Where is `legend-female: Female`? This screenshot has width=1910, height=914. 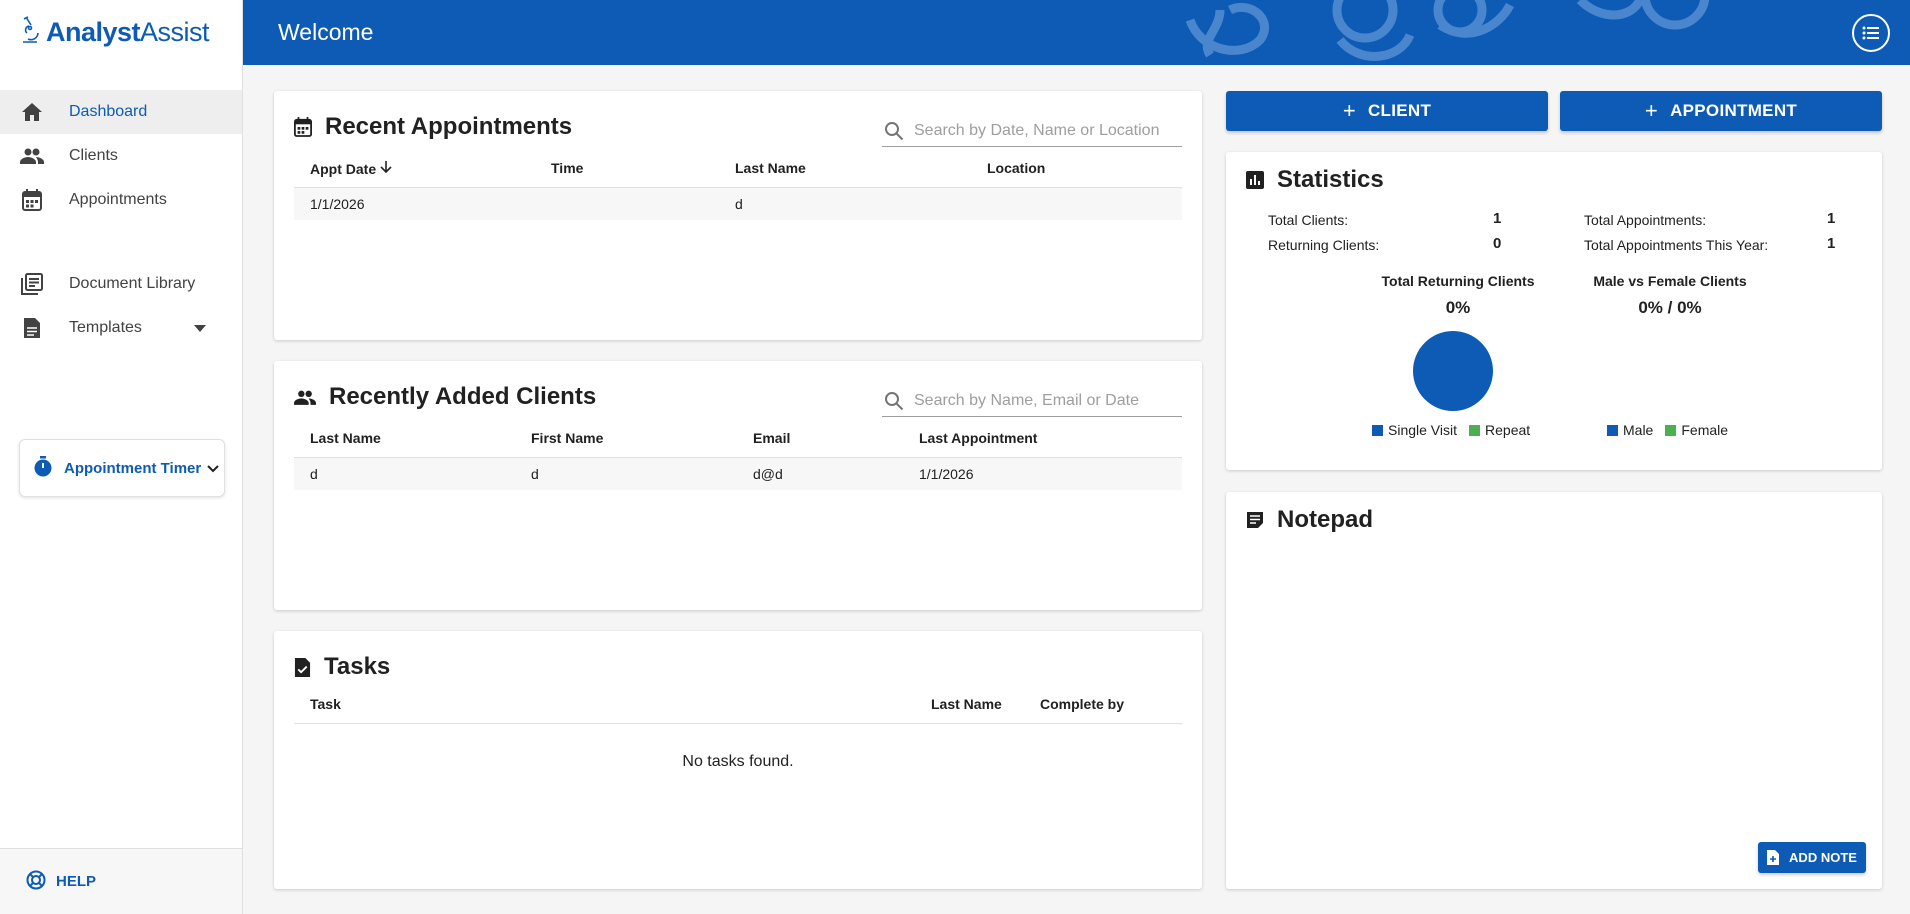 legend-female: Female is located at coordinates (1705, 430).